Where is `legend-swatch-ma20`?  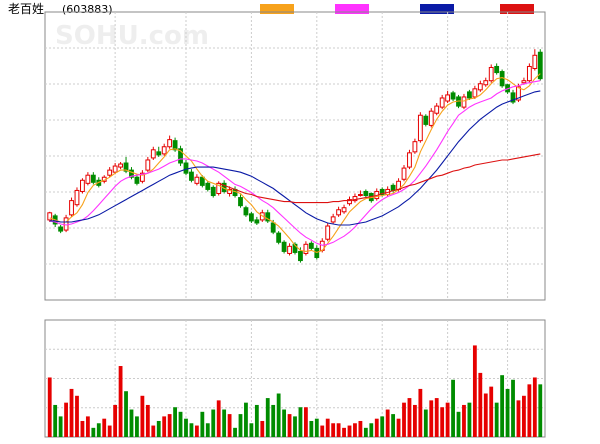 legend-swatch-ma20 is located at coordinates (437, 9).